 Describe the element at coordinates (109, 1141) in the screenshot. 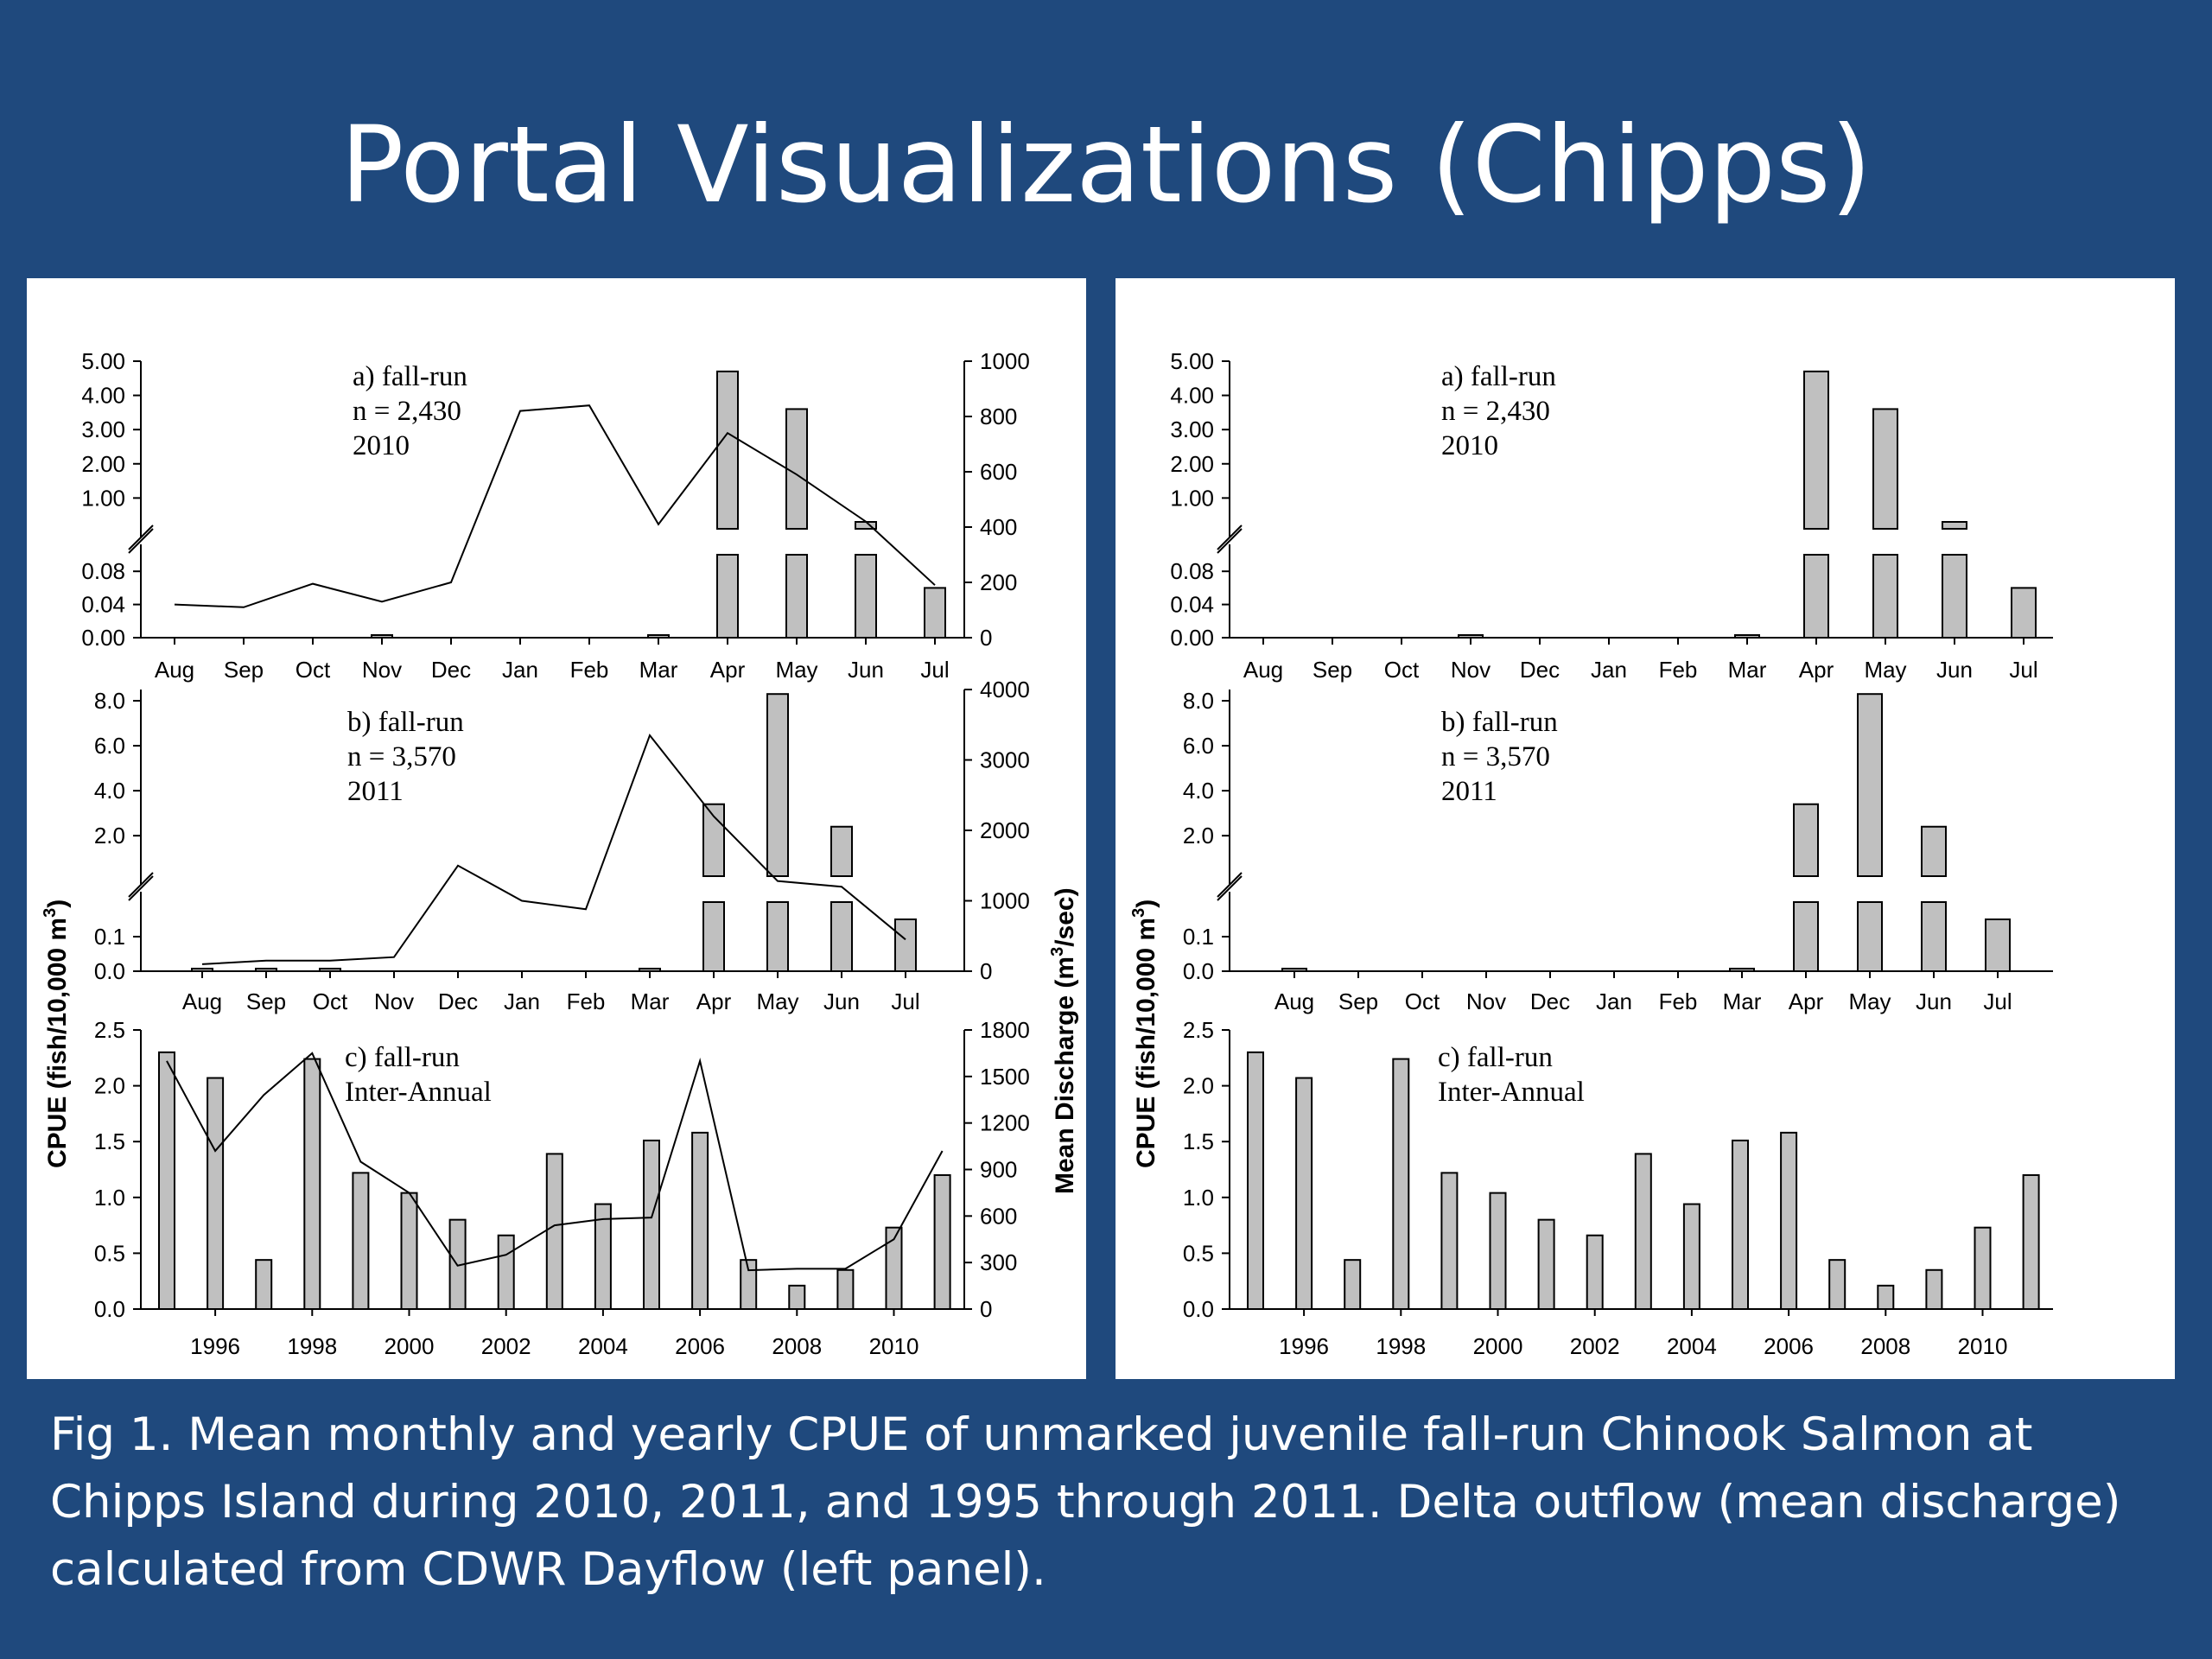

I see `y-tick-label: 1.5` at that location.